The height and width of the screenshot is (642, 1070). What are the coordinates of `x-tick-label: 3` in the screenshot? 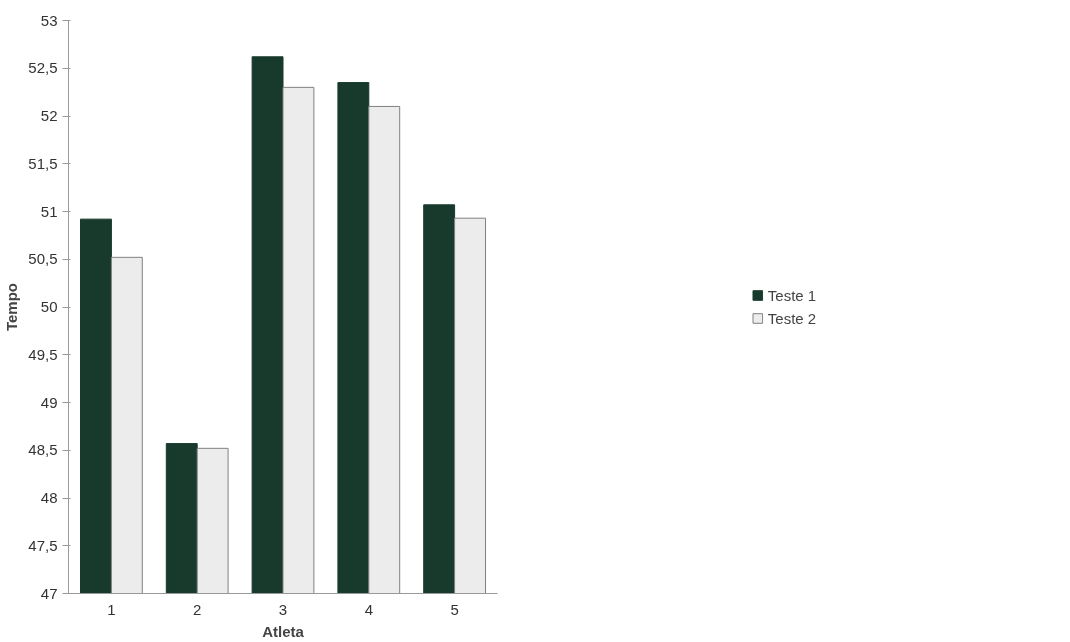 It's located at (283, 609).